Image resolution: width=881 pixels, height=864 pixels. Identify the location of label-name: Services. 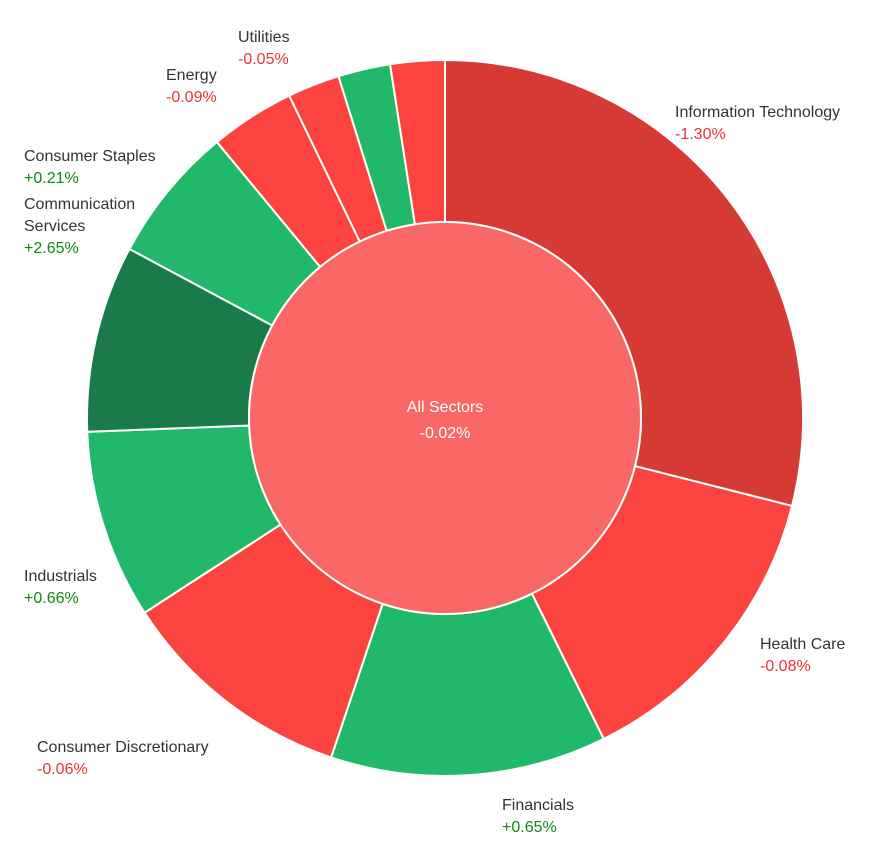
(54, 226).